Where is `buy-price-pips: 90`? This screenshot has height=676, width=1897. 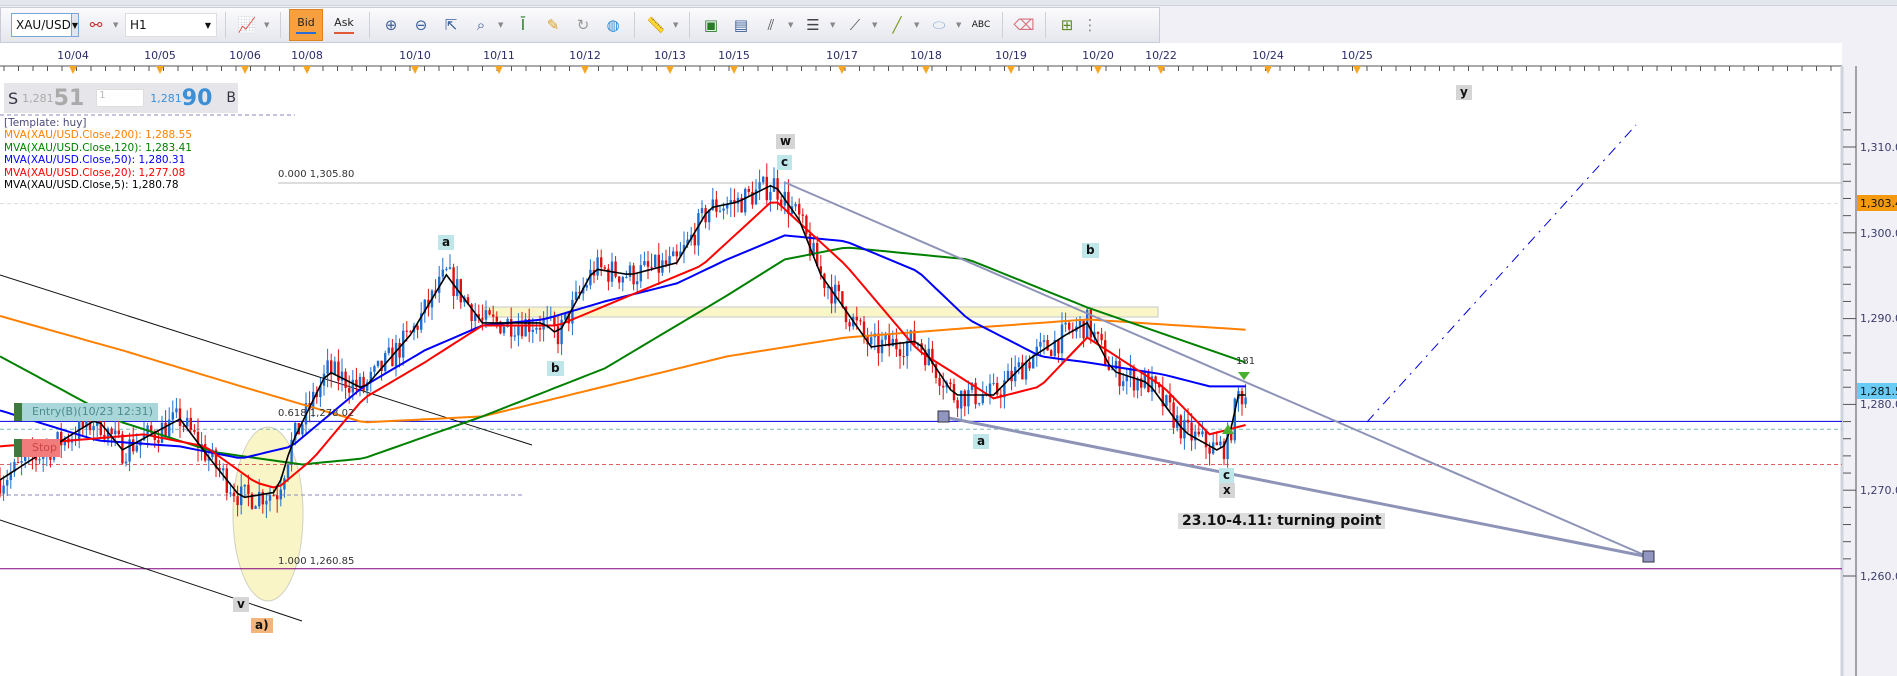
buy-price-pips: 90 is located at coordinates (197, 98).